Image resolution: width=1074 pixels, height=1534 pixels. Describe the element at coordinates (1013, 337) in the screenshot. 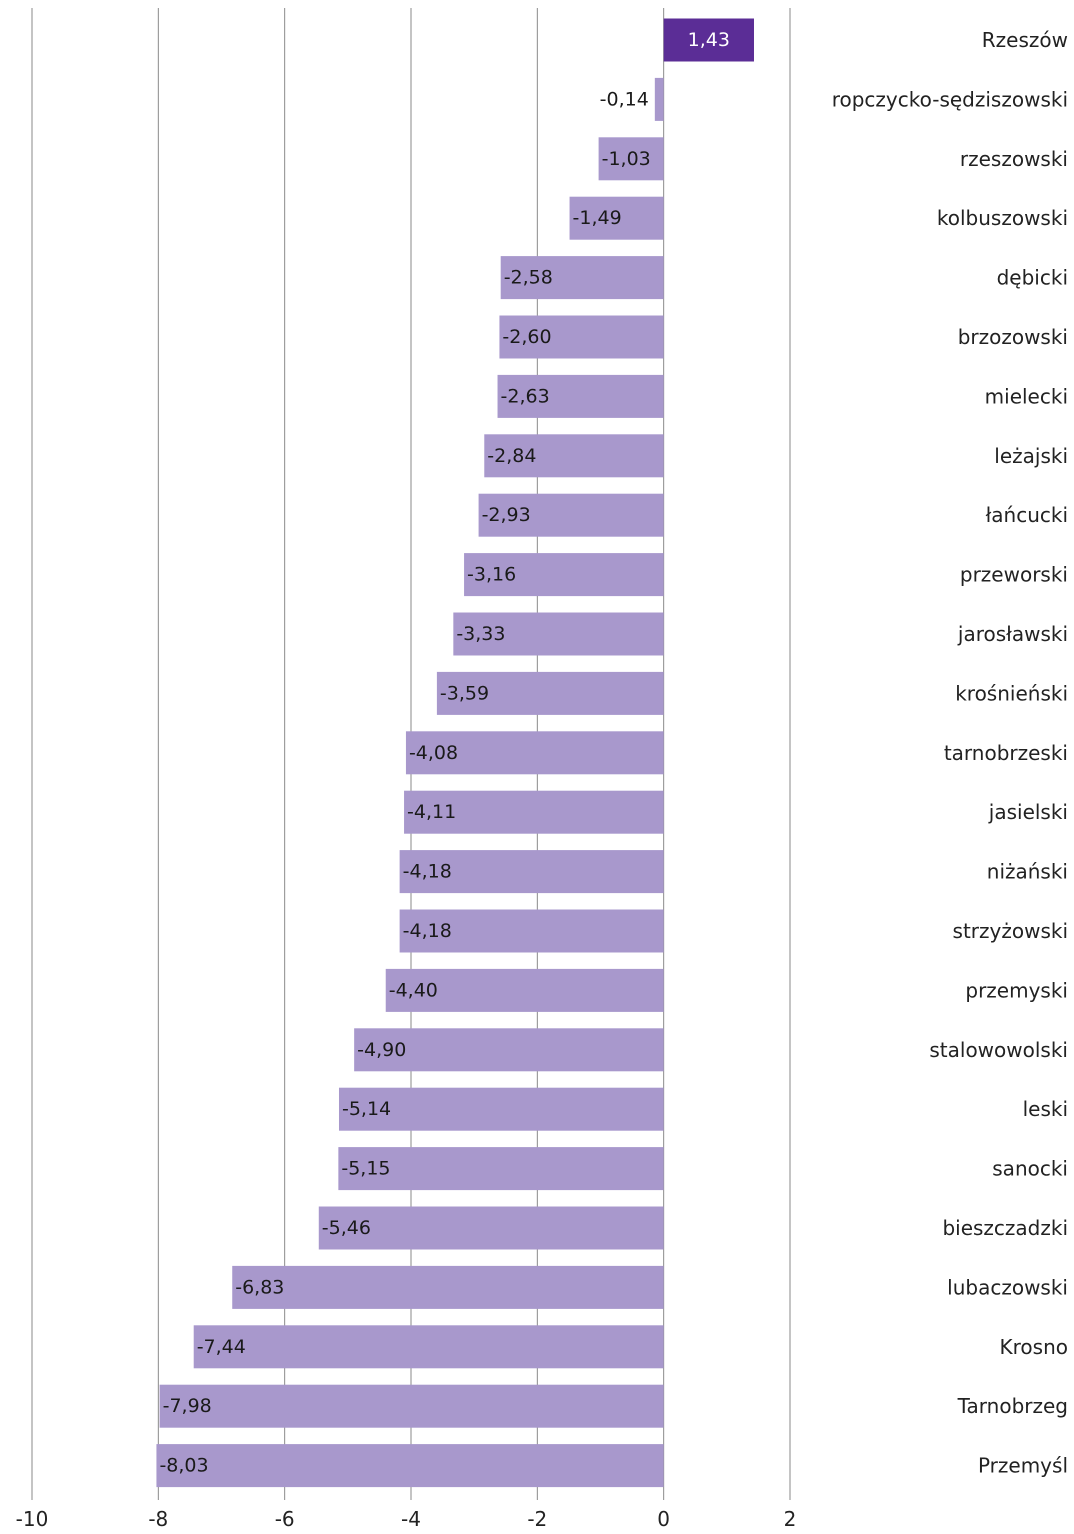

I see `category-label: brzozowski` at that location.